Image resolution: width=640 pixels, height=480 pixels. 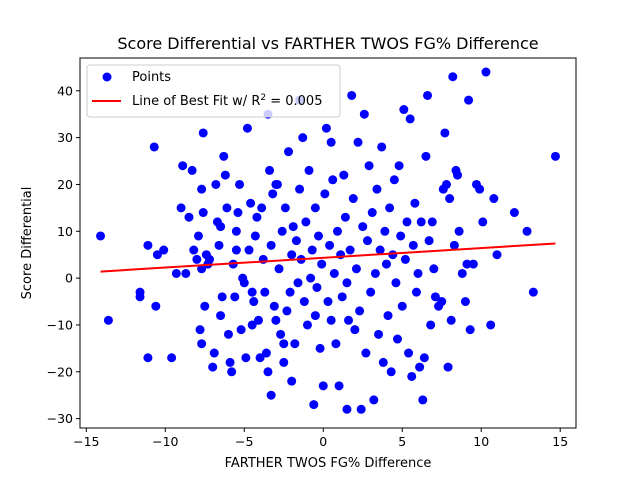 I want to click on x-tick-label: −15, so click(x=86, y=441).